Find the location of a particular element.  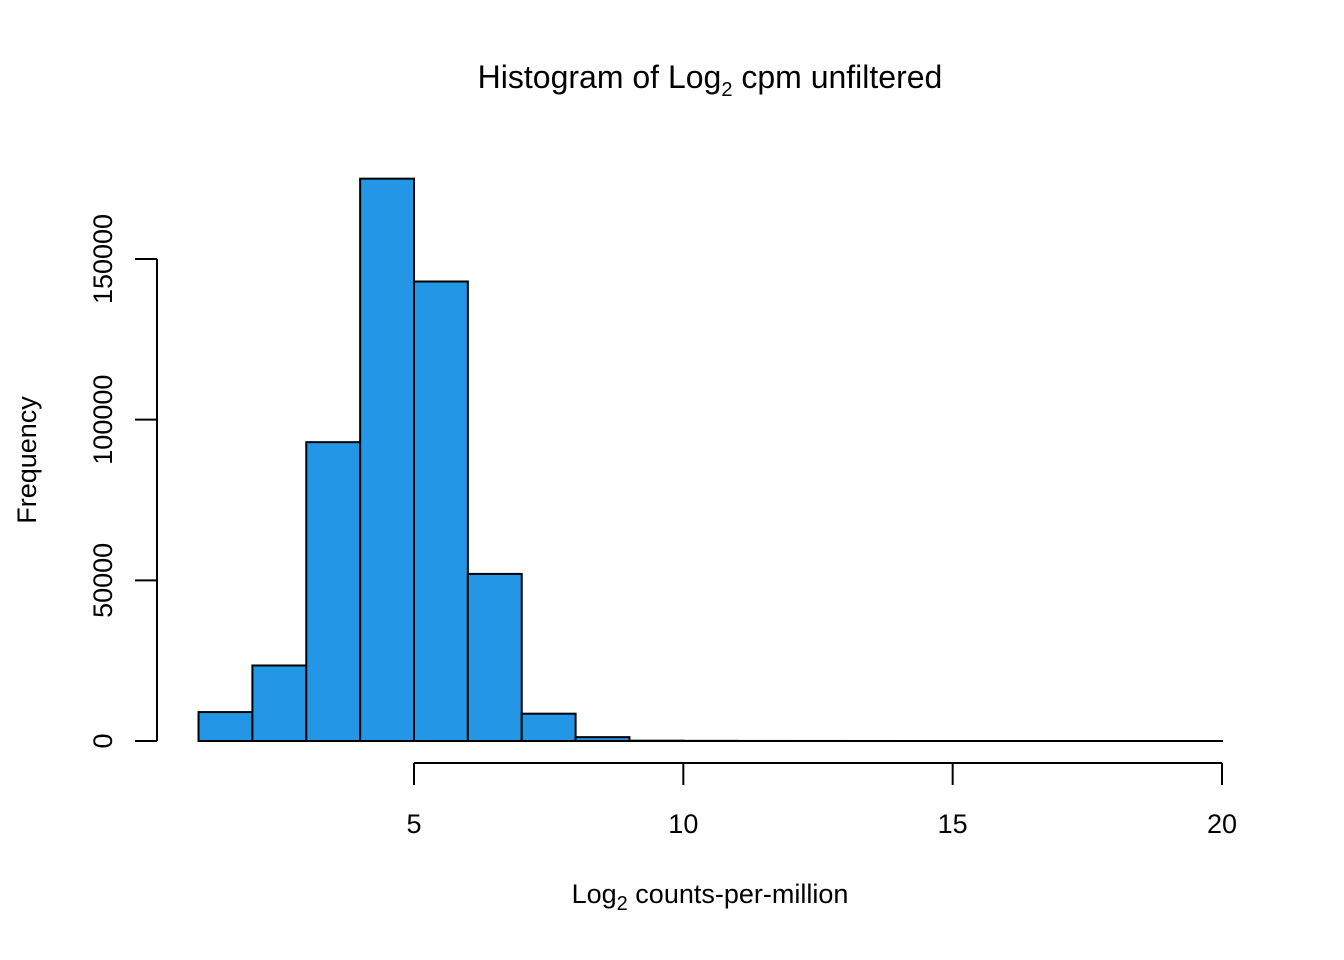

x-axis-label-main: Log is located at coordinates (594, 894).